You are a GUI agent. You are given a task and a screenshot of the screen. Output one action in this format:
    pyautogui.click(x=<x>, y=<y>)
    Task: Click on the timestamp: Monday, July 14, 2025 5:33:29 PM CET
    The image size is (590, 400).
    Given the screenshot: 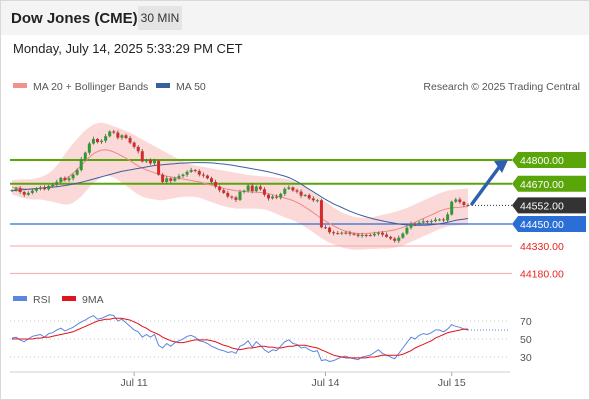 What is the action you would take?
    pyautogui.click(x=128, y=48)
    